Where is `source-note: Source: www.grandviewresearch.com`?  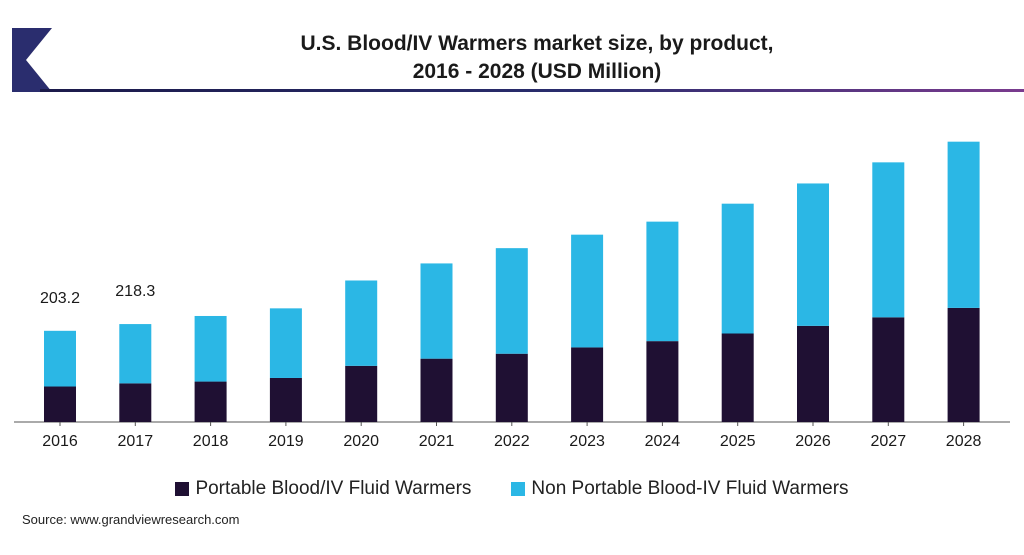
source-note: Source: www.grandviewresearch.com is located at coordinates (131, 519).